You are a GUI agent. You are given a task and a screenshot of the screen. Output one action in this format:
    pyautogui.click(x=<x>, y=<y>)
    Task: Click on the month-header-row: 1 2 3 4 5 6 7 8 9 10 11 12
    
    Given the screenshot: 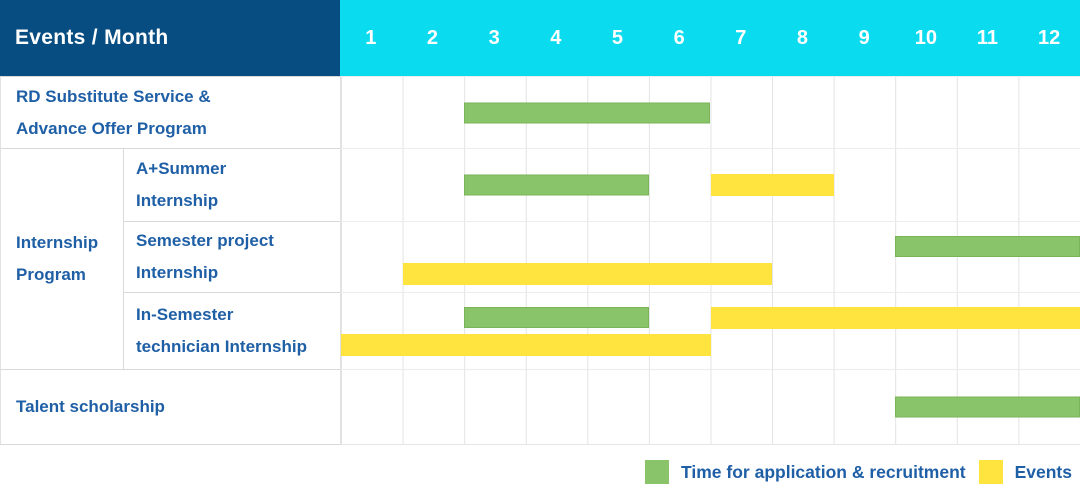 What is the action you would take?
    pyautogui.click(x=710, y=38)
    